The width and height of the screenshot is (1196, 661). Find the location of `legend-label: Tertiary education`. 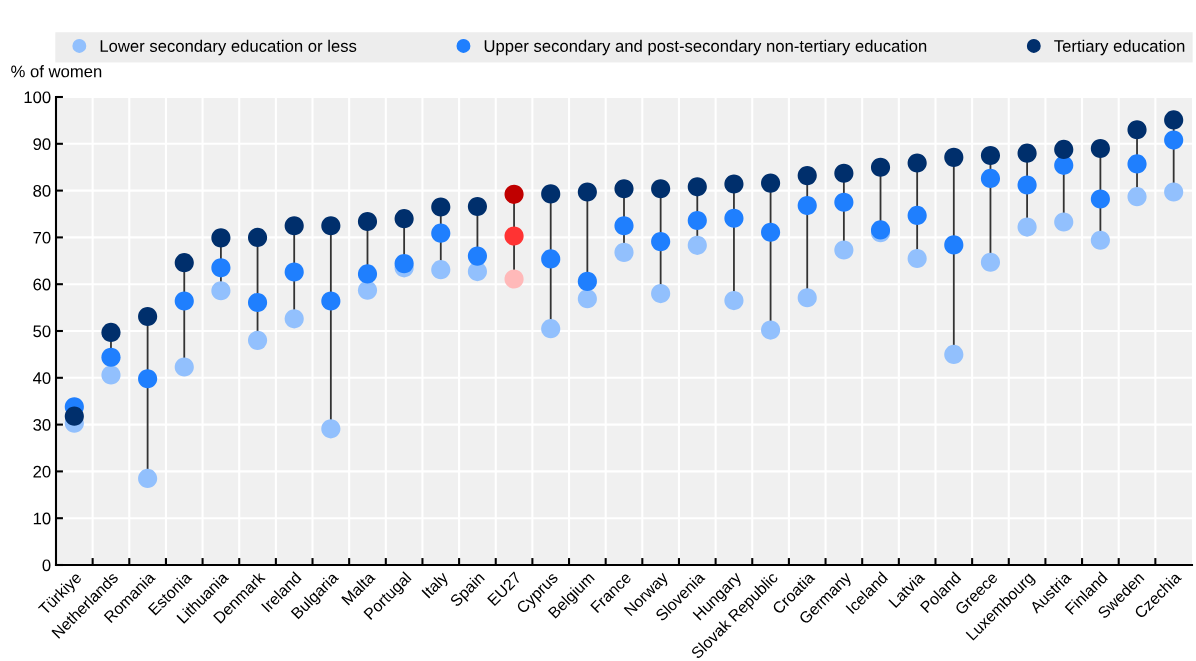

legend-label: Tertiary education is located at coordinates (1119, 47).